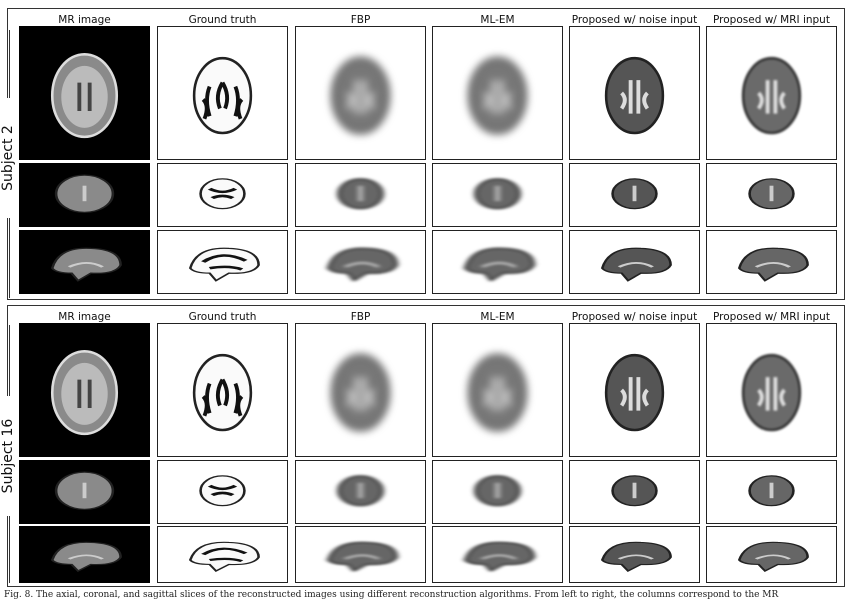 The height and width of the screenshot is (604, 853). Describe the element at coordinates (771, 554) in the screenshot. I see `subject-16-sagittal-proposed-w-mri-input-image` at that location.